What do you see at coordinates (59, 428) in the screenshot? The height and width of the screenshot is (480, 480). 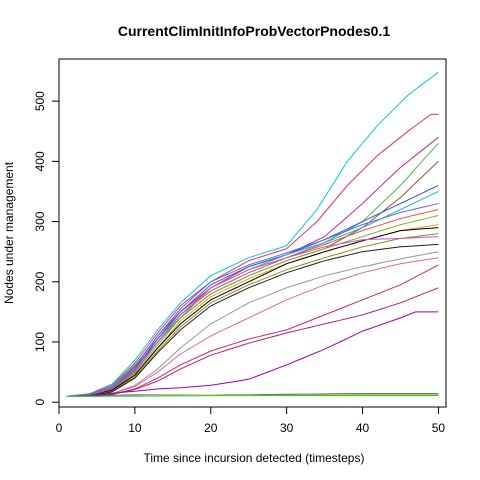 I see `x-tick-label-0: 0` at bounding box center [59, 428].